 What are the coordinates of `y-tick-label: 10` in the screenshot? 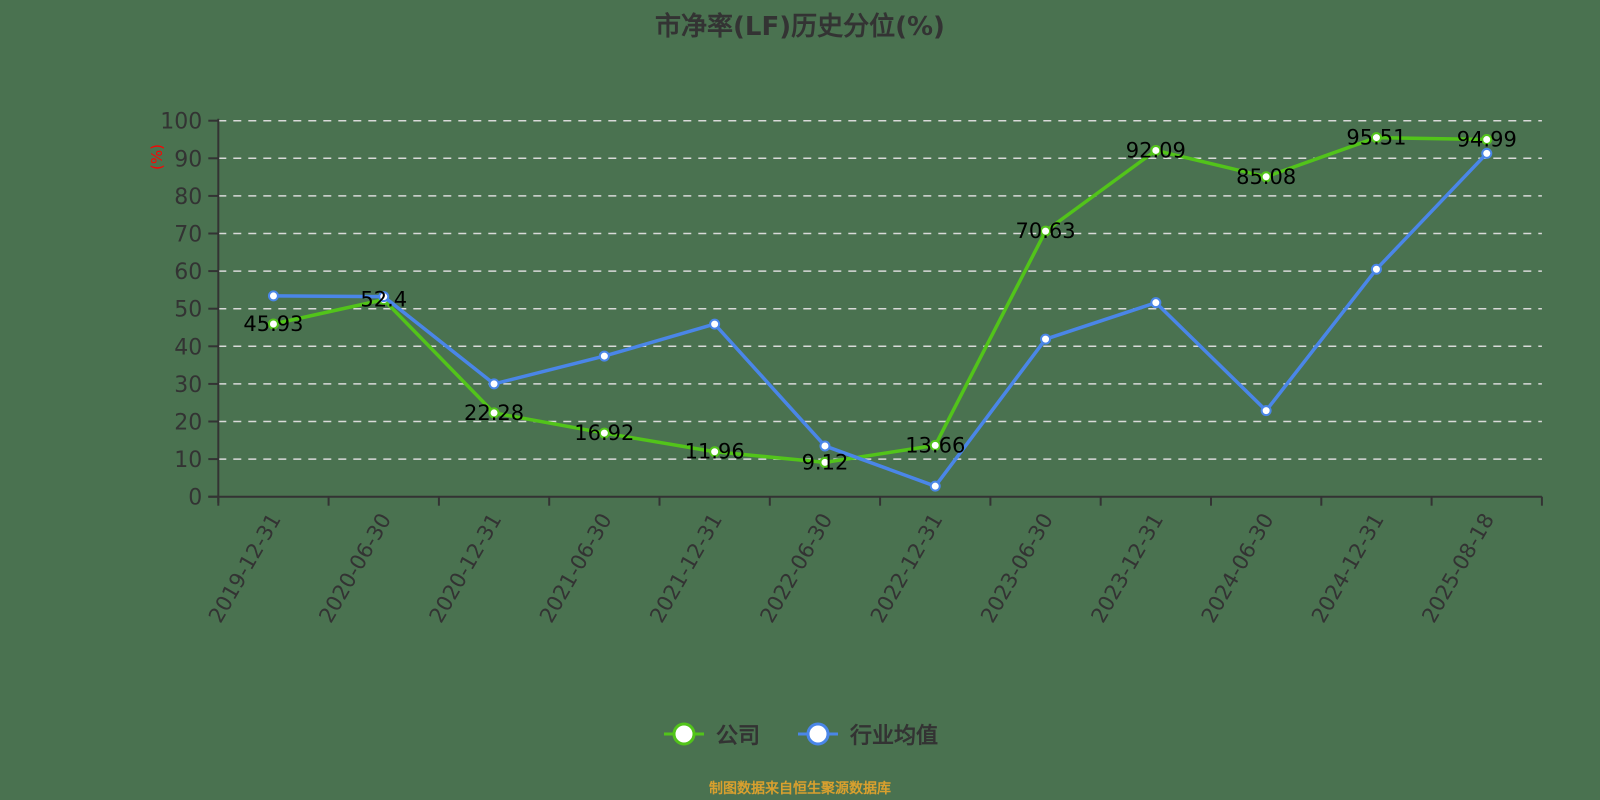 It's located at (188, 460).